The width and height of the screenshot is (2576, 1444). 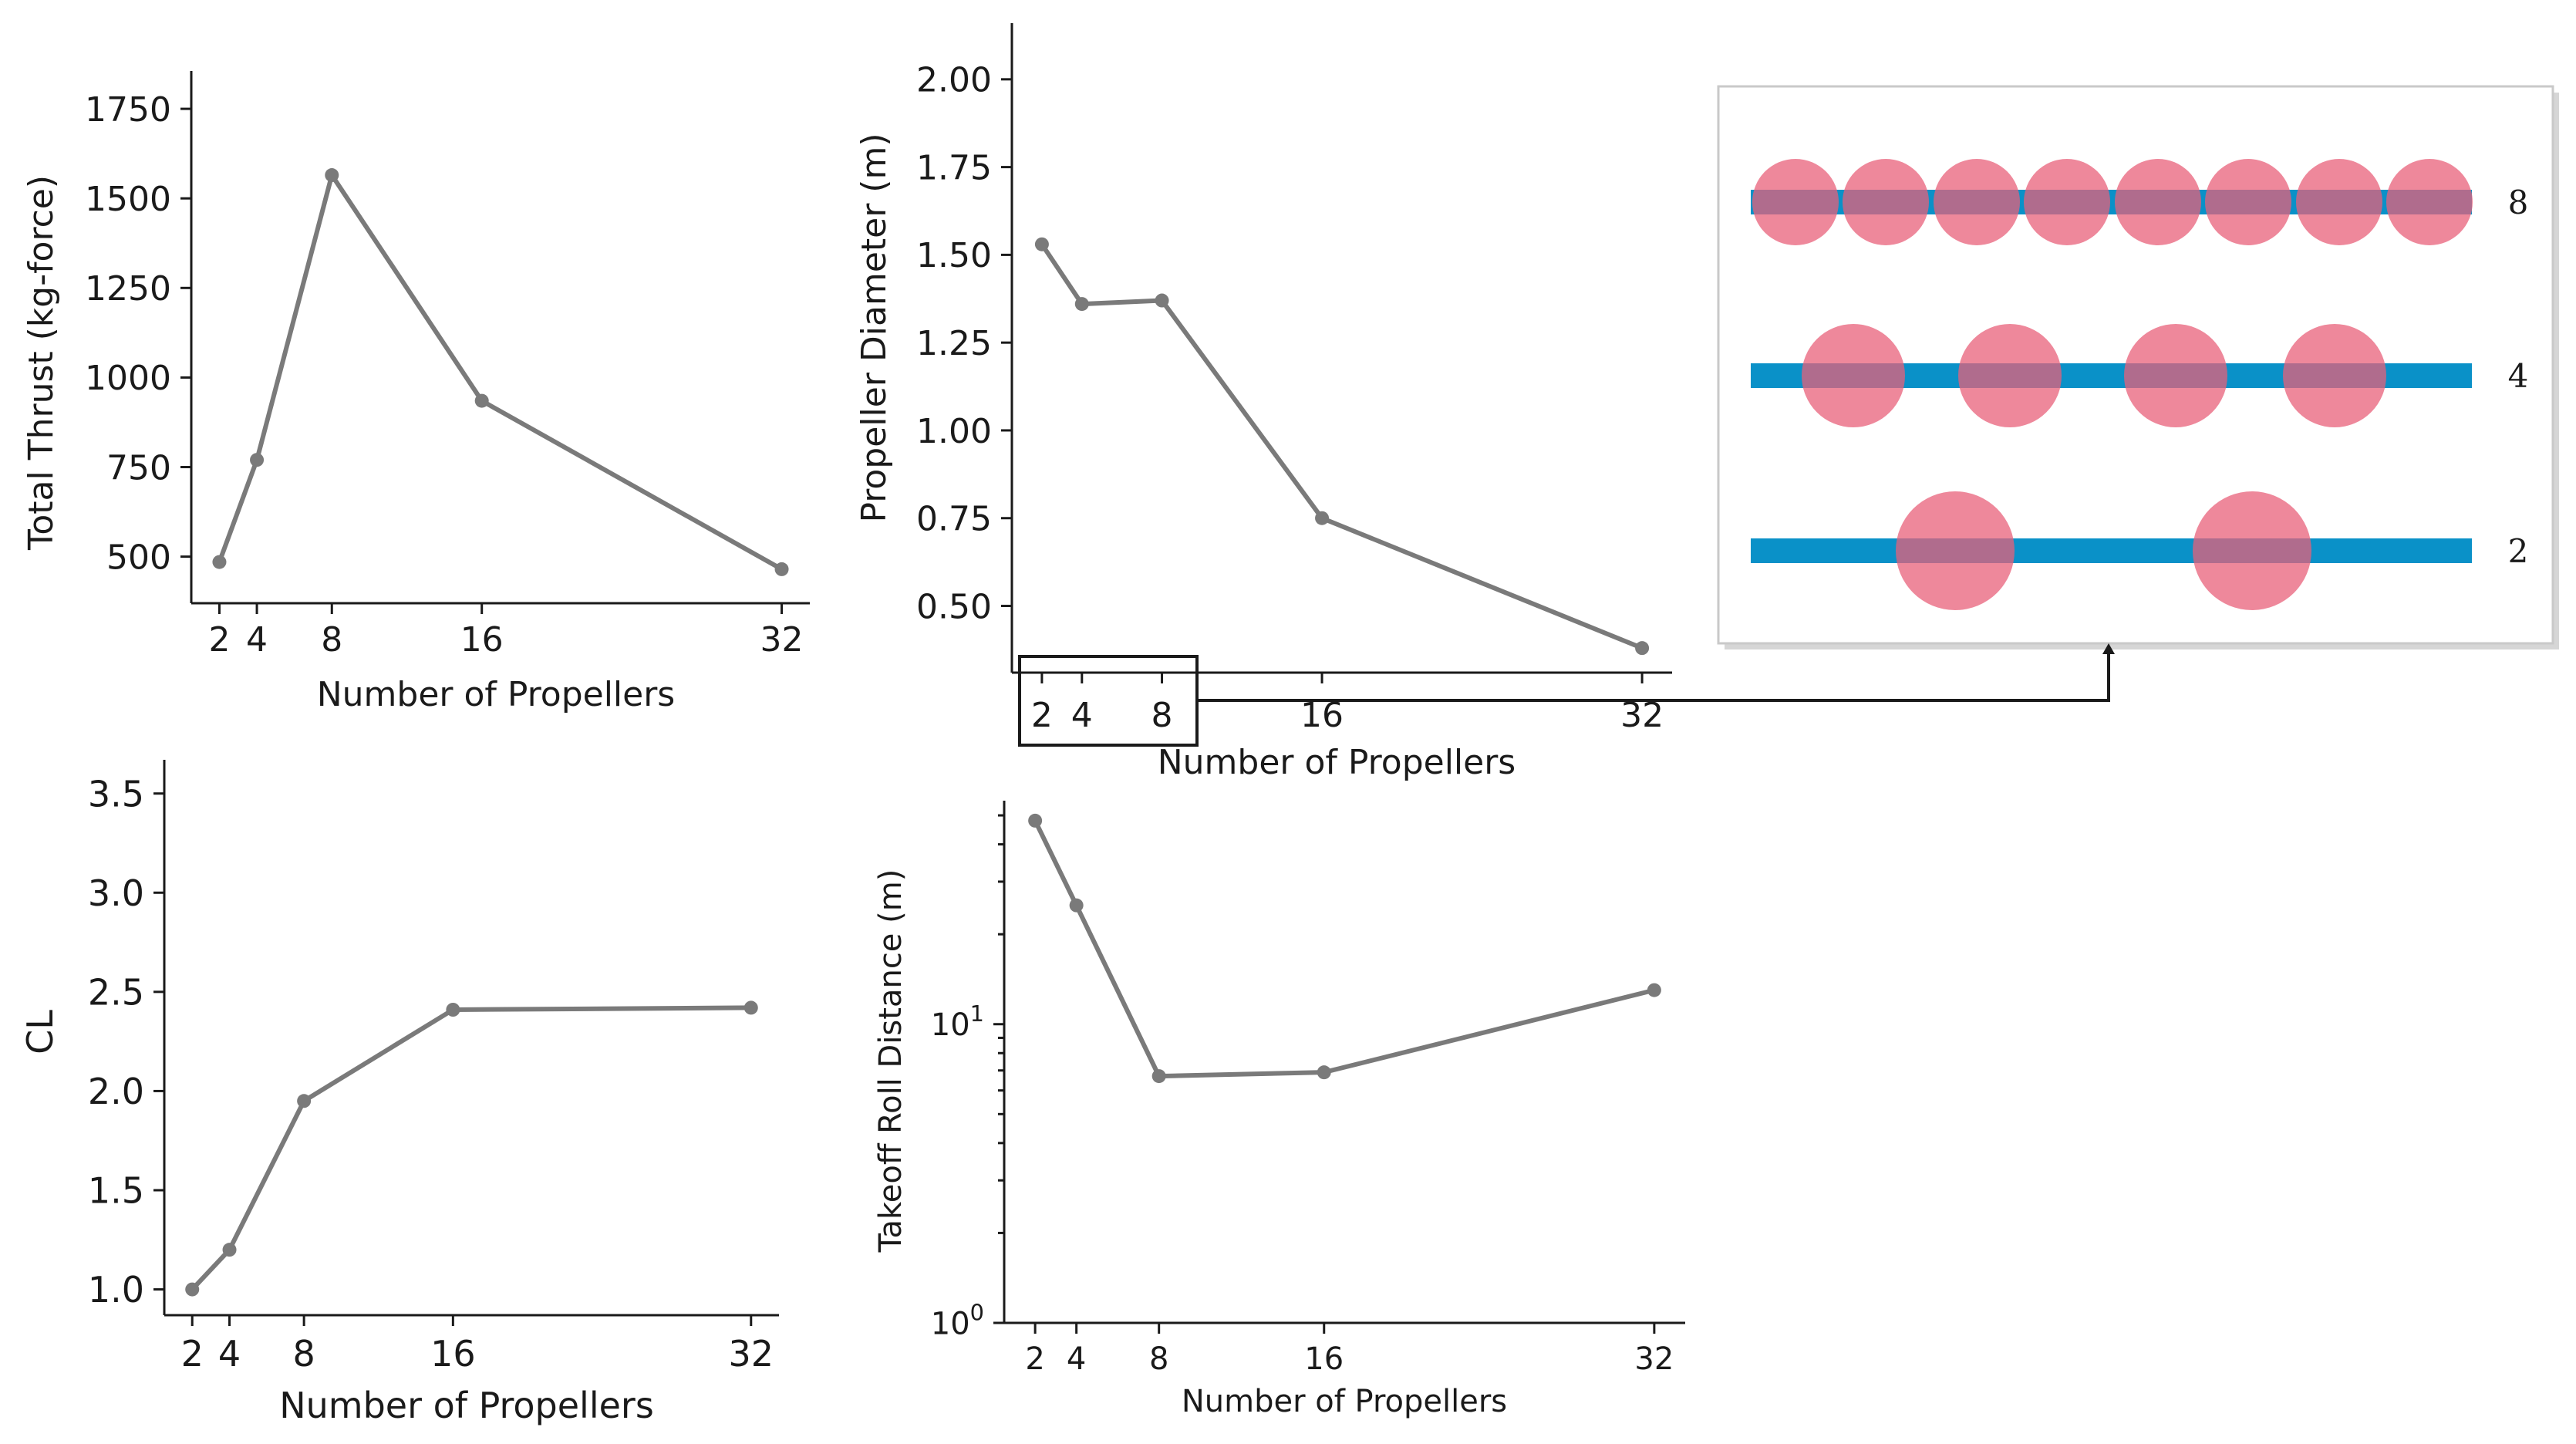 I want to click on thrust-x-label: Number of Propellers, so click(x=496, y=694).